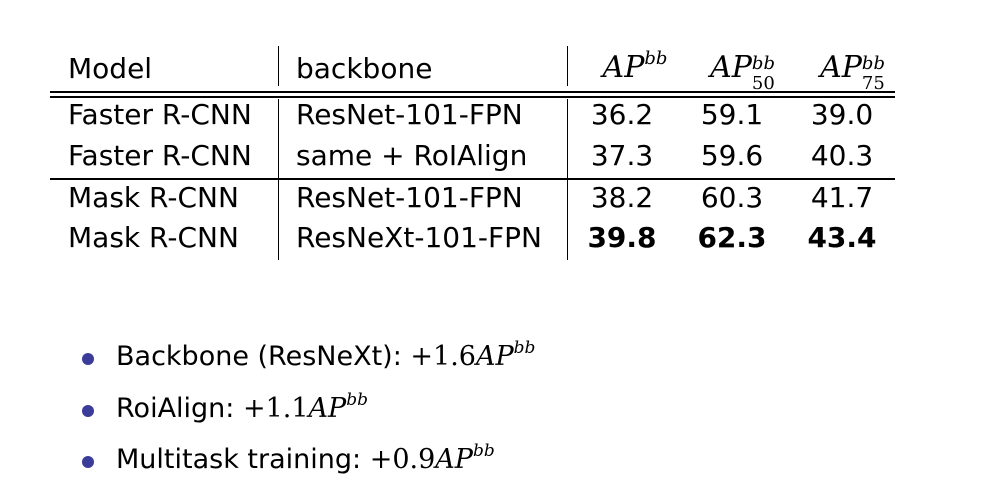  Describe the element at coordinates (473, 355) in the screenshot. I see `bullet-gain: +1.6APbb` at that location.